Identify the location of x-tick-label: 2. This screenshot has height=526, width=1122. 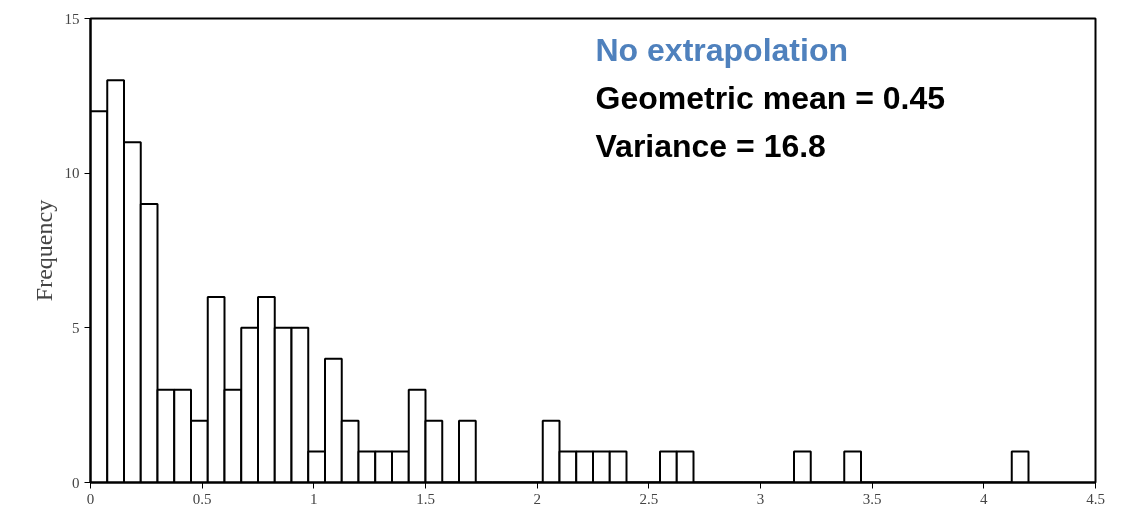
(537, 498).